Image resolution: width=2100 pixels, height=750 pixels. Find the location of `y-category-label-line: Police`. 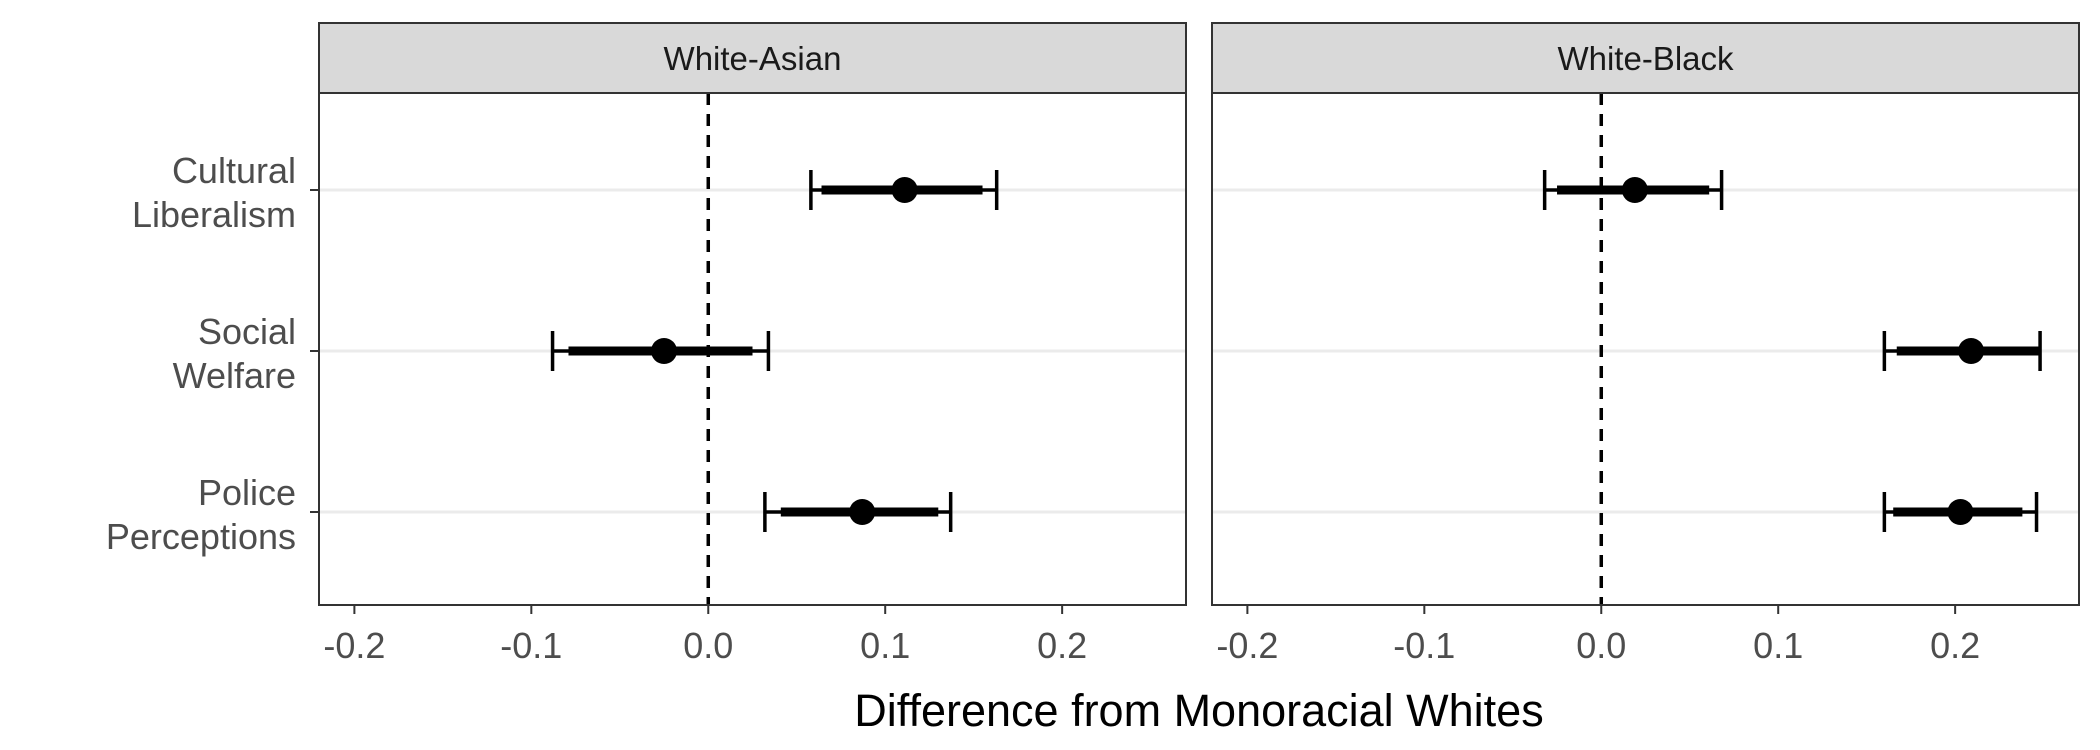

y-category-label-line: Police is located at coordinates (247, 492).